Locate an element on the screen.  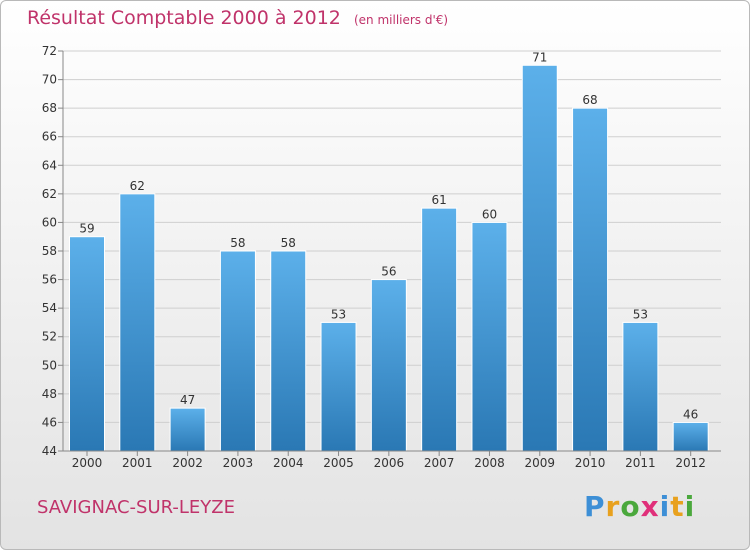
chart-unit-label: (en milliers d'€) is located at coordinates (401, 20).